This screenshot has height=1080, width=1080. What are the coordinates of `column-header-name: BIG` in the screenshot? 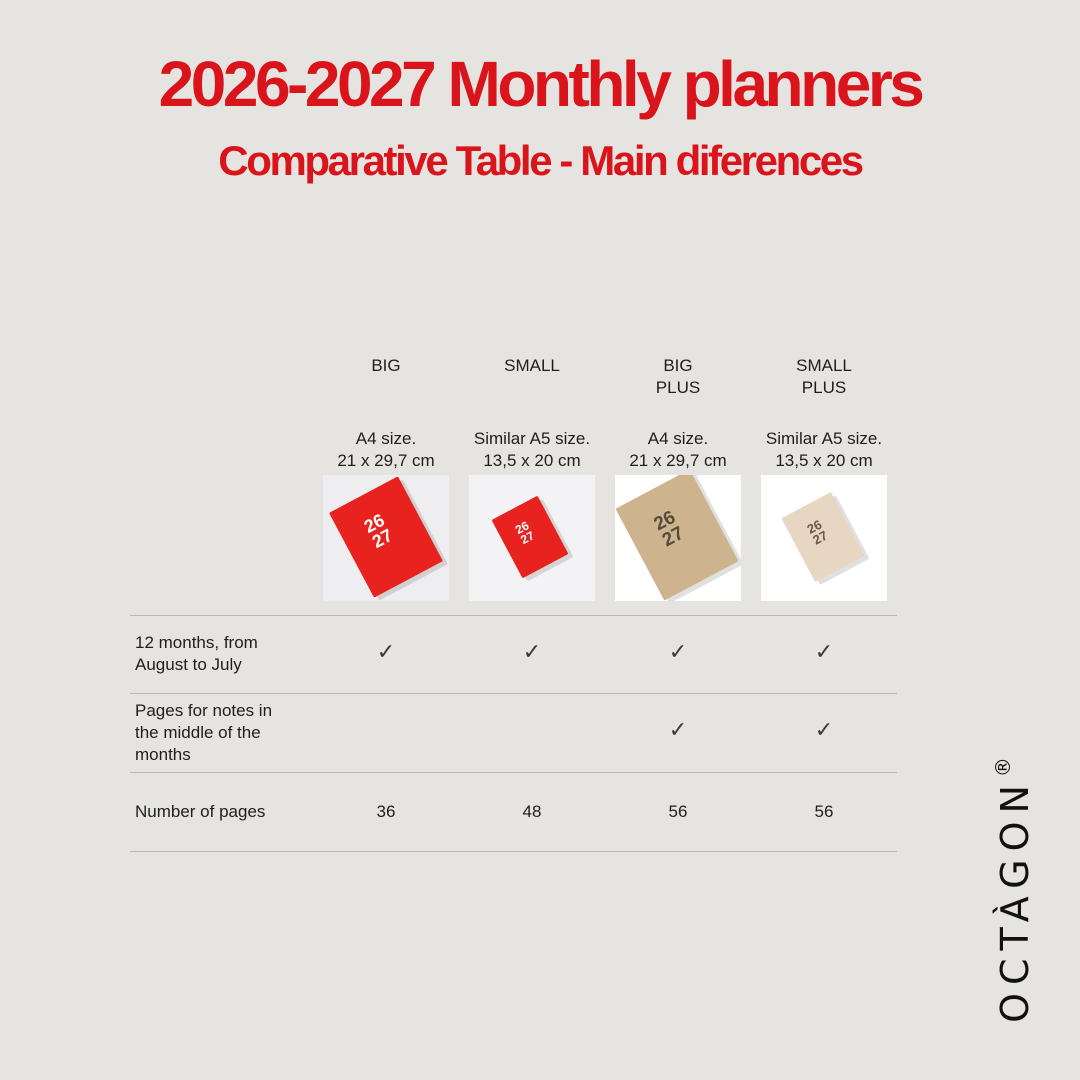 It's located at (386, 366).